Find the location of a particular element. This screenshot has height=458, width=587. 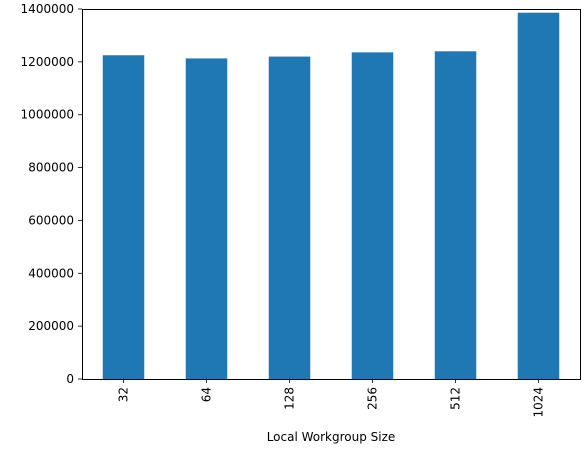

y-tick-label-1000000: 1000000 is located at coordinates (47, 115).